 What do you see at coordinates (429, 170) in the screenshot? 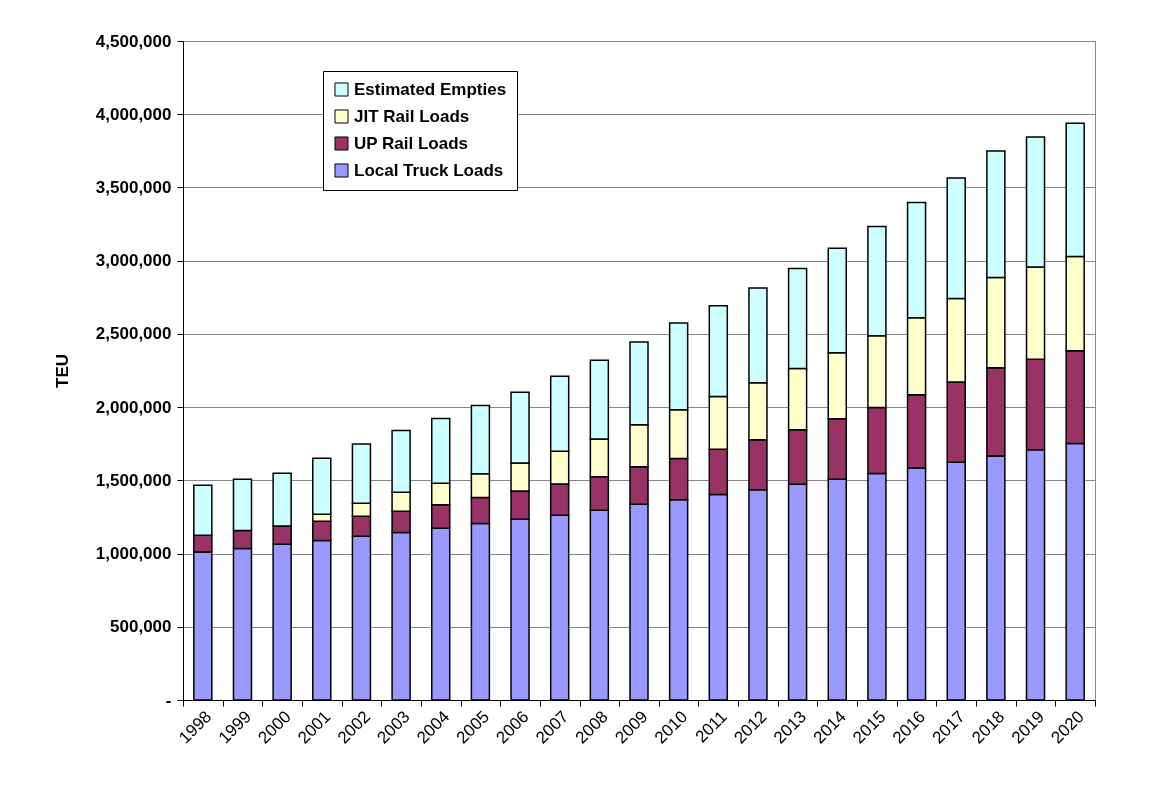
I see `legend-label: Local Truck Loads` at bounding box center [429, 170].